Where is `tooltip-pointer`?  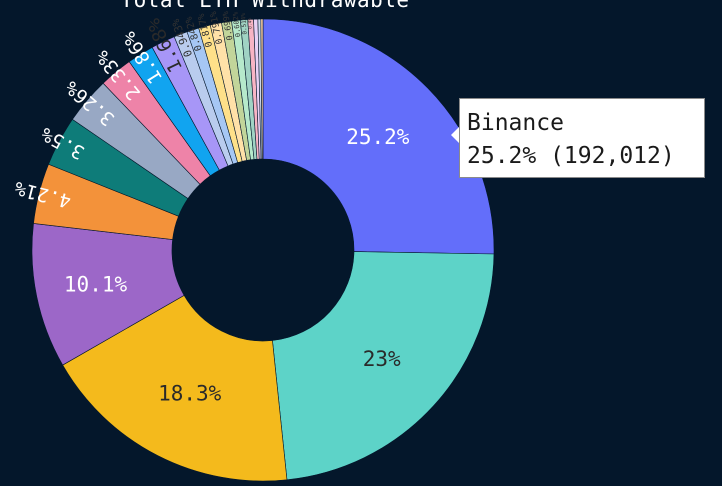
tooltip-pointer is located at coordinates (455, 135).